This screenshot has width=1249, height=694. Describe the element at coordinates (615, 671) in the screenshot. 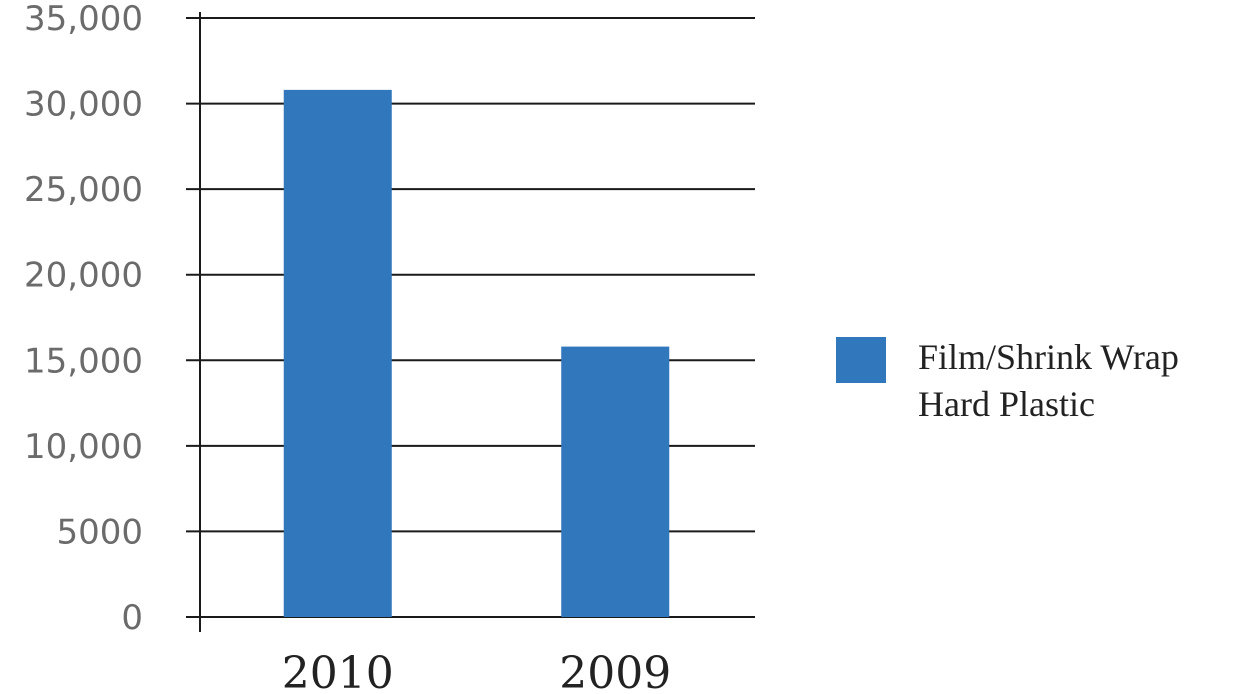

I see `x-tick-label-2009: 2009` at that location.